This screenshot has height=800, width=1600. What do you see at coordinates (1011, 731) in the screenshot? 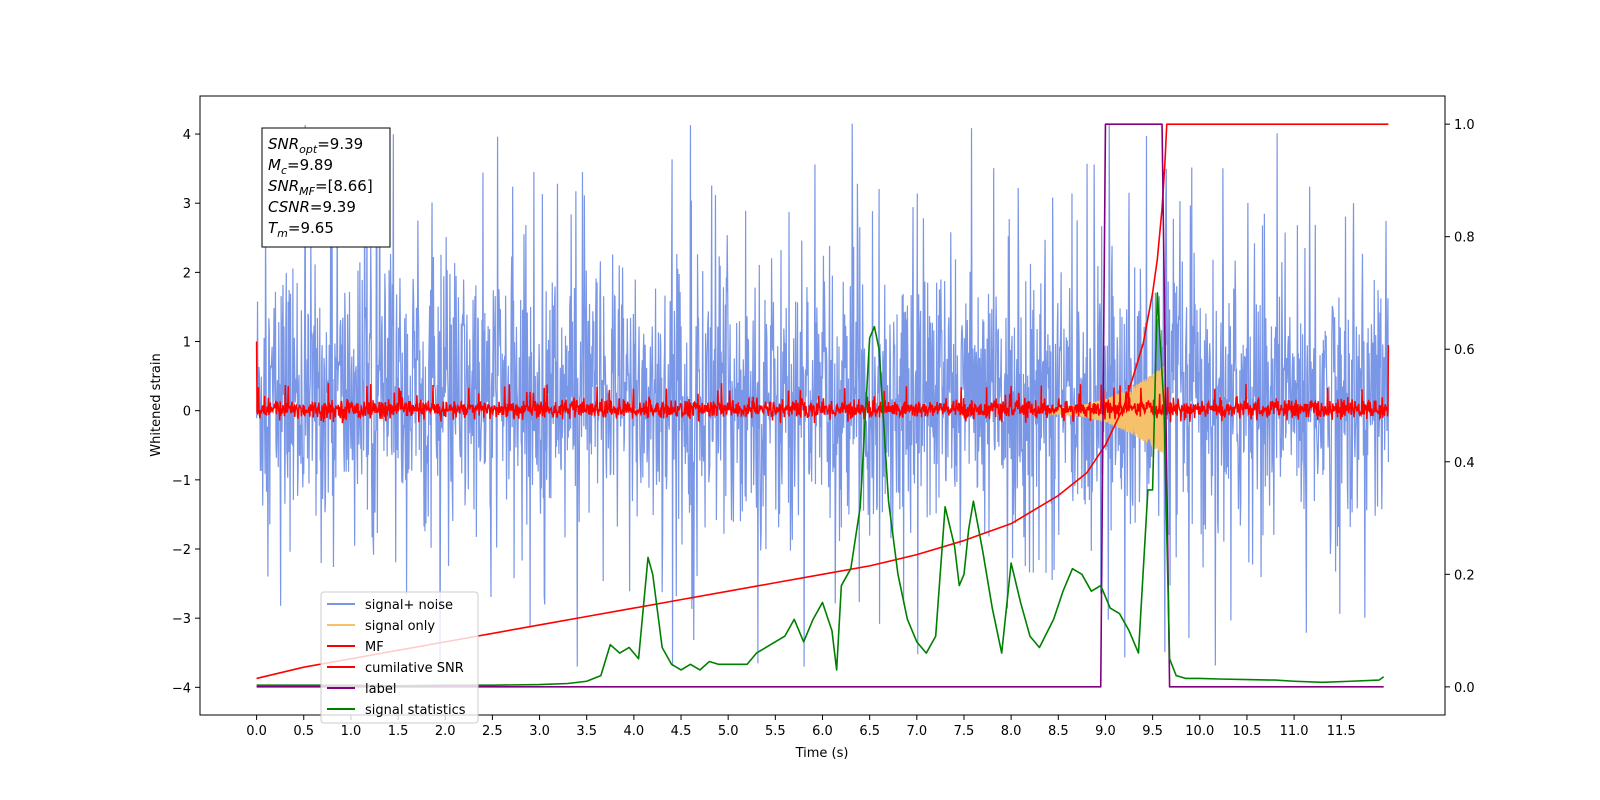
I see `x-tick-label: 8.0` at bounding box center [1011, 731].